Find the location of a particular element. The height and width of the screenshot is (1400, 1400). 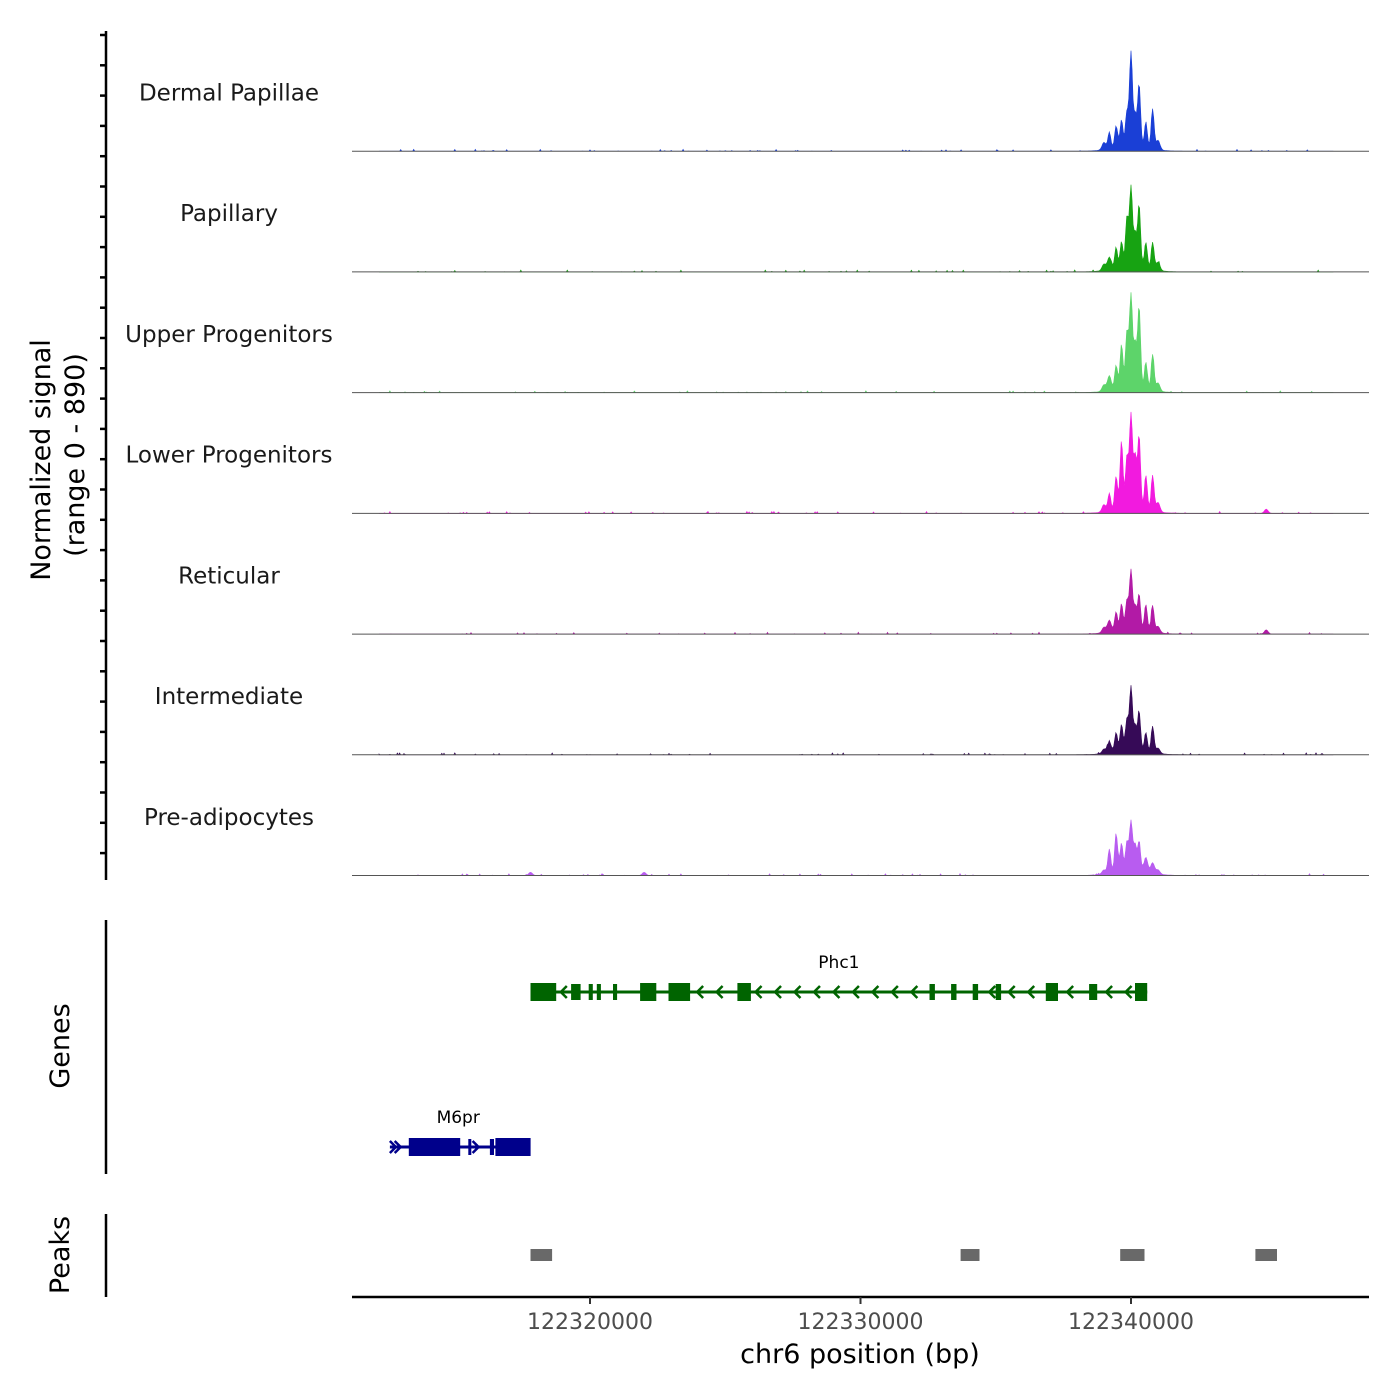

track-label: Pre-adipocytes is located at coordinates (229, 818).